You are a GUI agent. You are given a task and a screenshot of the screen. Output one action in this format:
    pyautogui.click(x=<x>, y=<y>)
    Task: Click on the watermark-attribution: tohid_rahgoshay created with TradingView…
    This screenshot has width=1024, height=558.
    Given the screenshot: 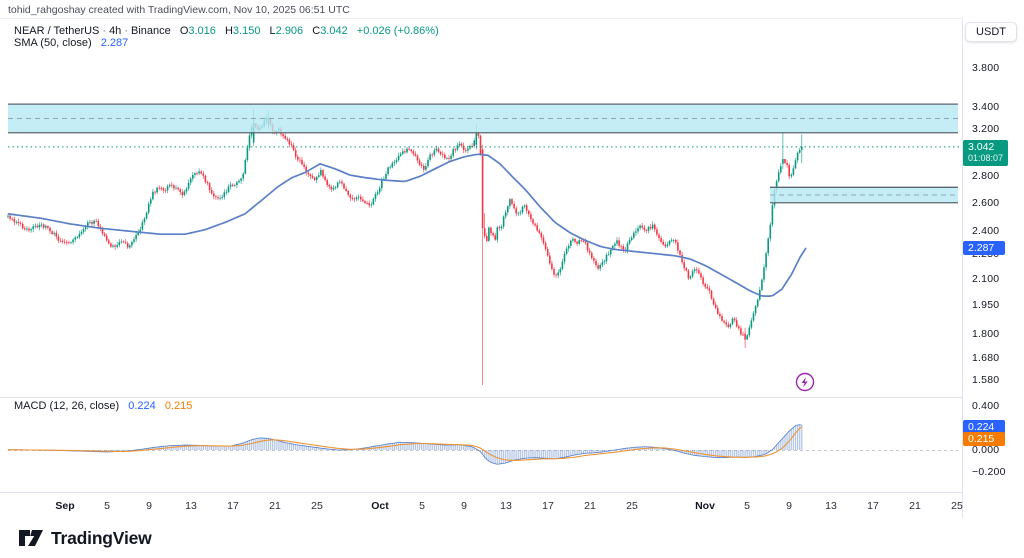 What is the action you would take?
    pyautogui.click(x=179, y=10)
    